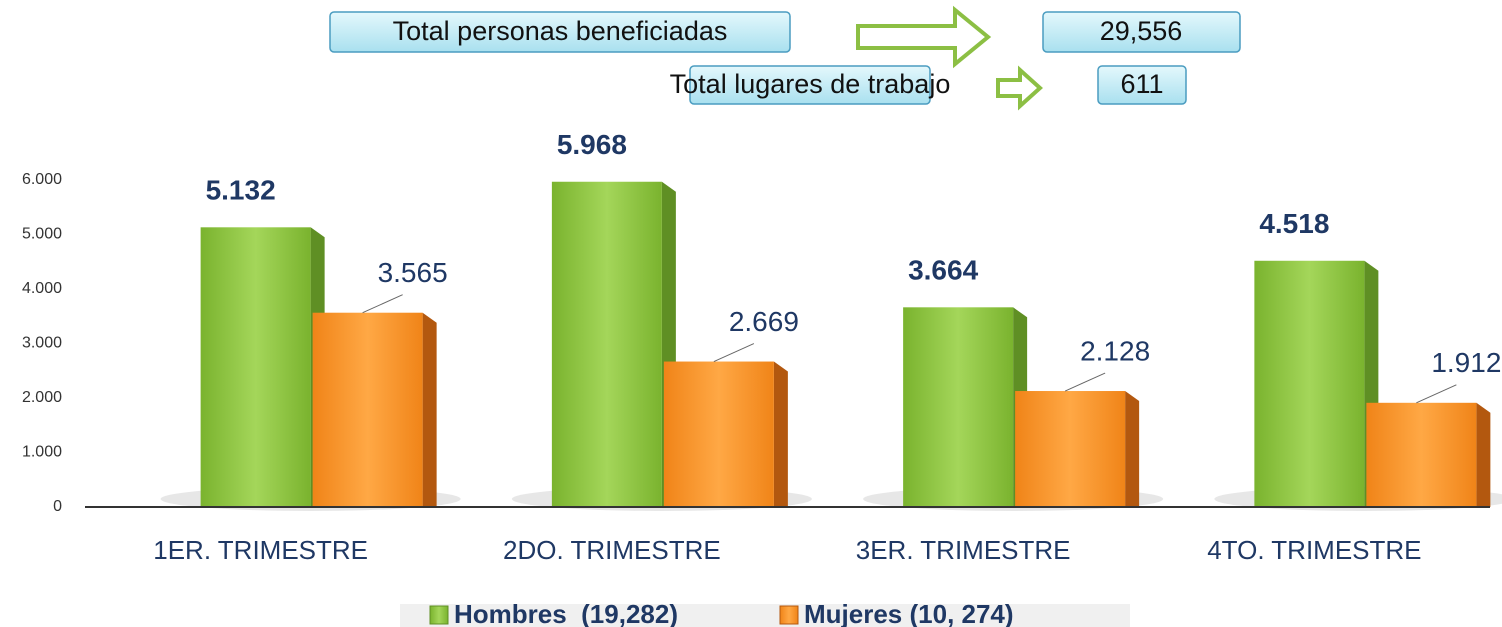 The height and width of the screenshot is (627, 1502). Describe the element at coordinates (765, 615) in the screenshot. I see `legend-band` at that location.